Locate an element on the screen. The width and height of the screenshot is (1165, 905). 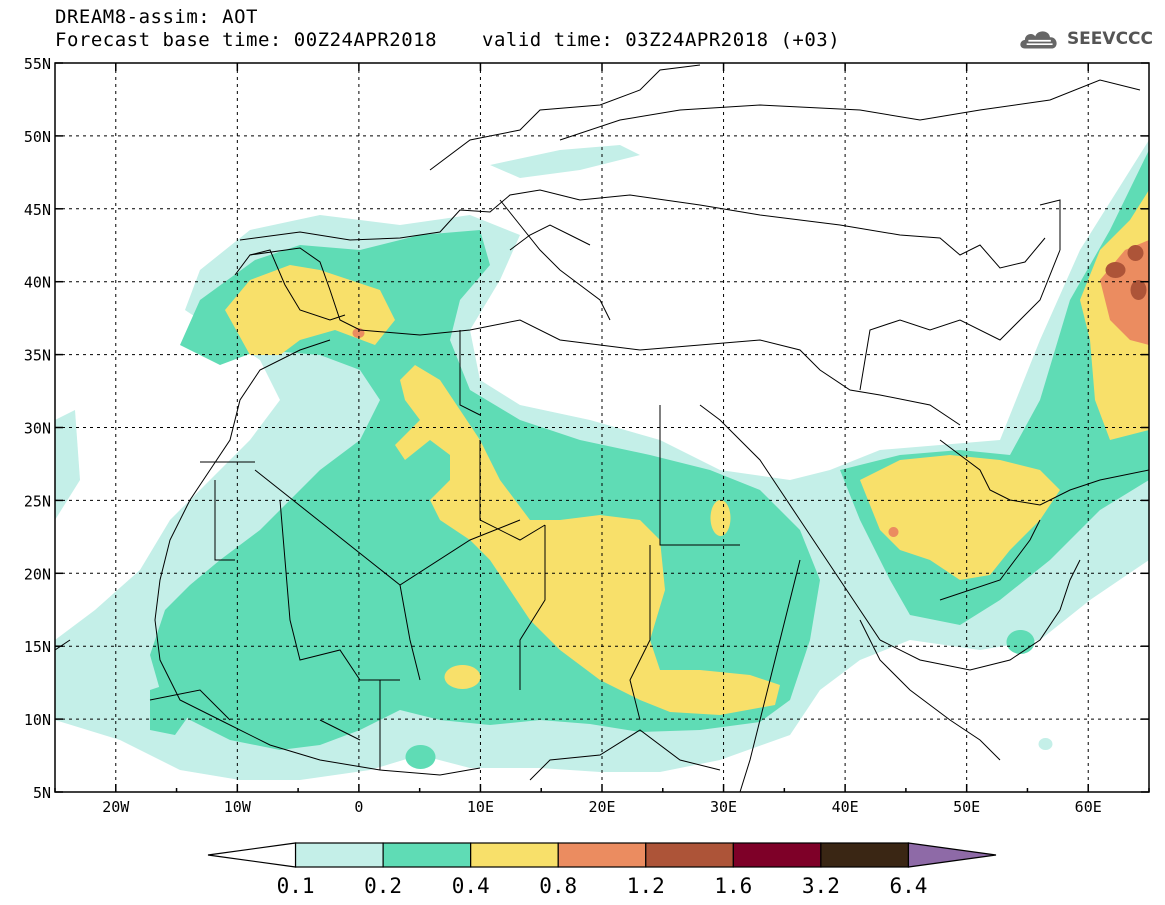
lon-label: 0 is located at coordinates (358, 807).